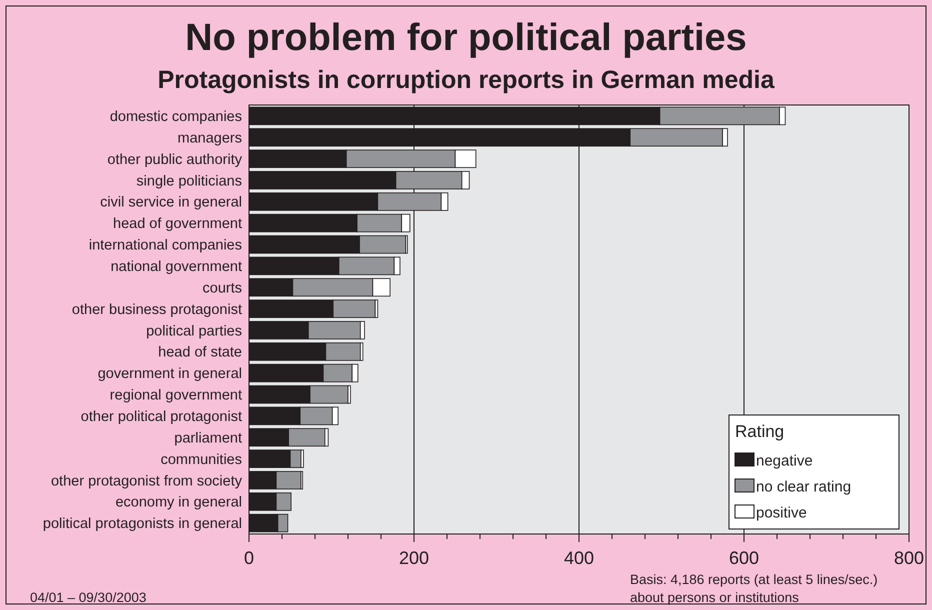  What do you see at coordinates (194, 331) in the screenshot?
I see `y-tick-label: political parties` at bounding box center [194, 331].